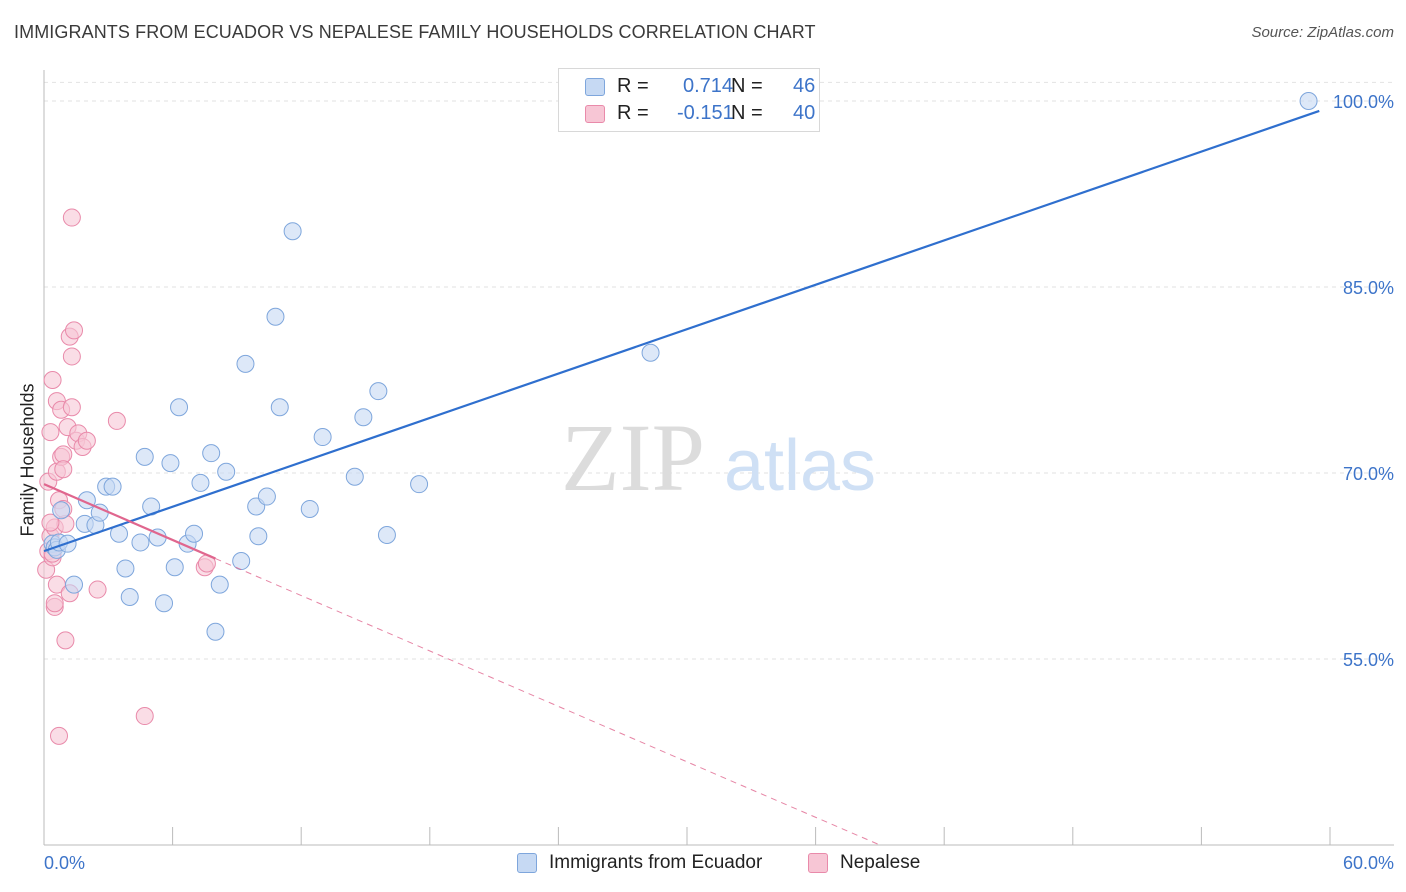  Describe the element at coordinates (1368, 474) in the screenshot. I see `y-tick-label: 70.0%` at that location.